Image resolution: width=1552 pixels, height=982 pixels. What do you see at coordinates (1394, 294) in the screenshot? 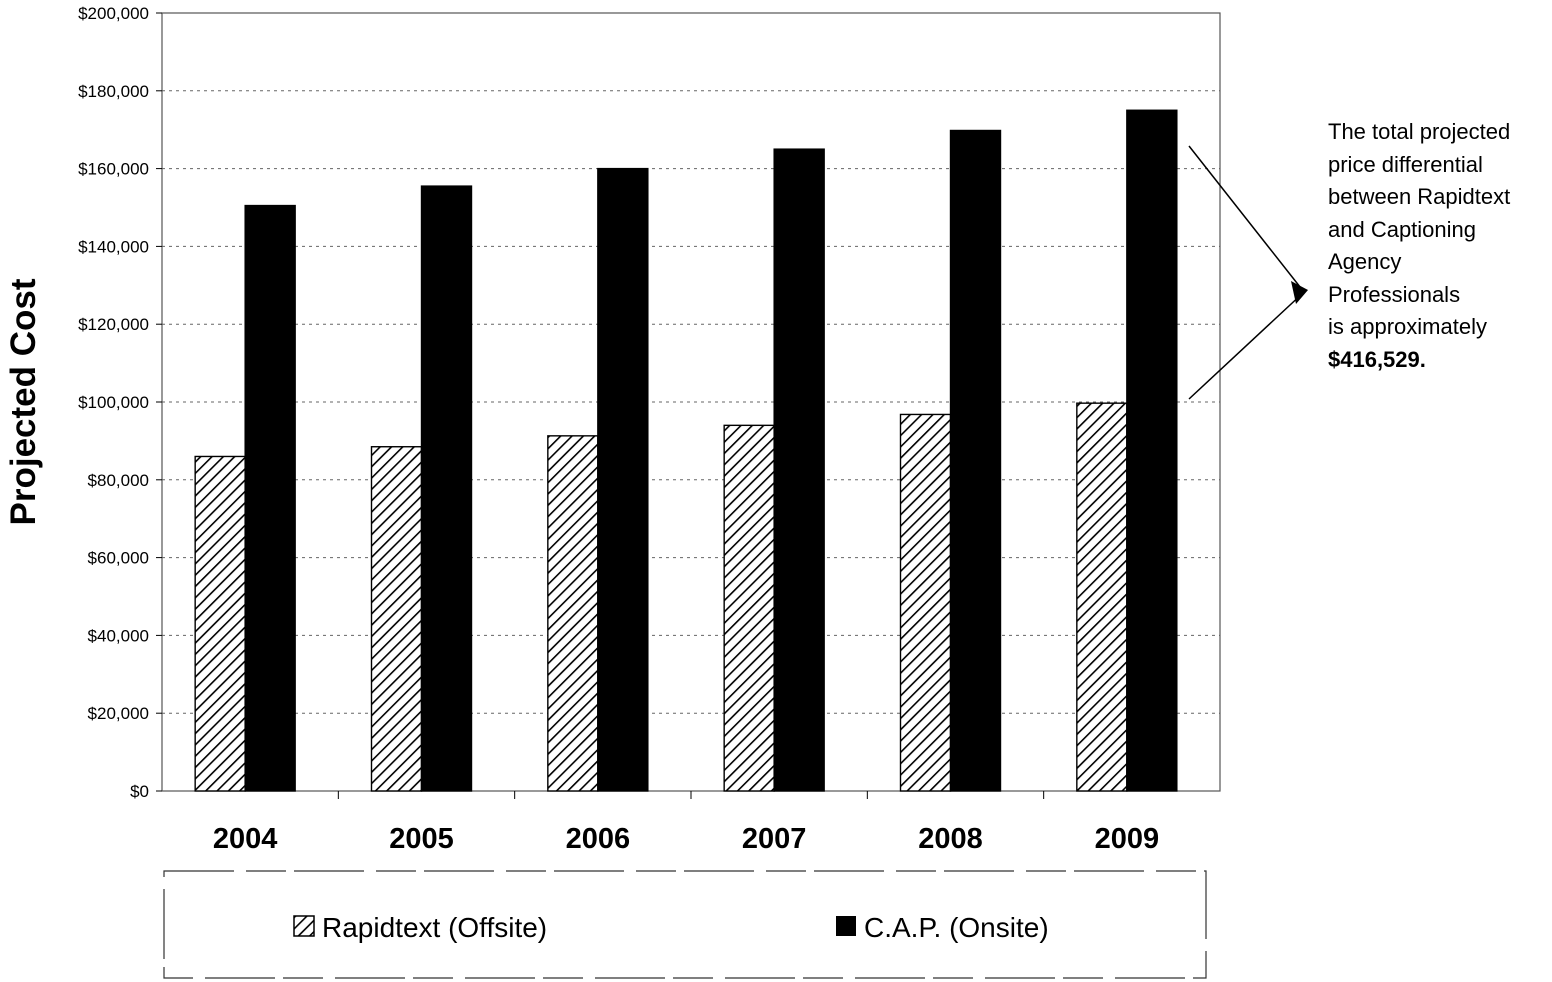
I see `annotation-line: Professionals` at bounding box center [1394, 294].